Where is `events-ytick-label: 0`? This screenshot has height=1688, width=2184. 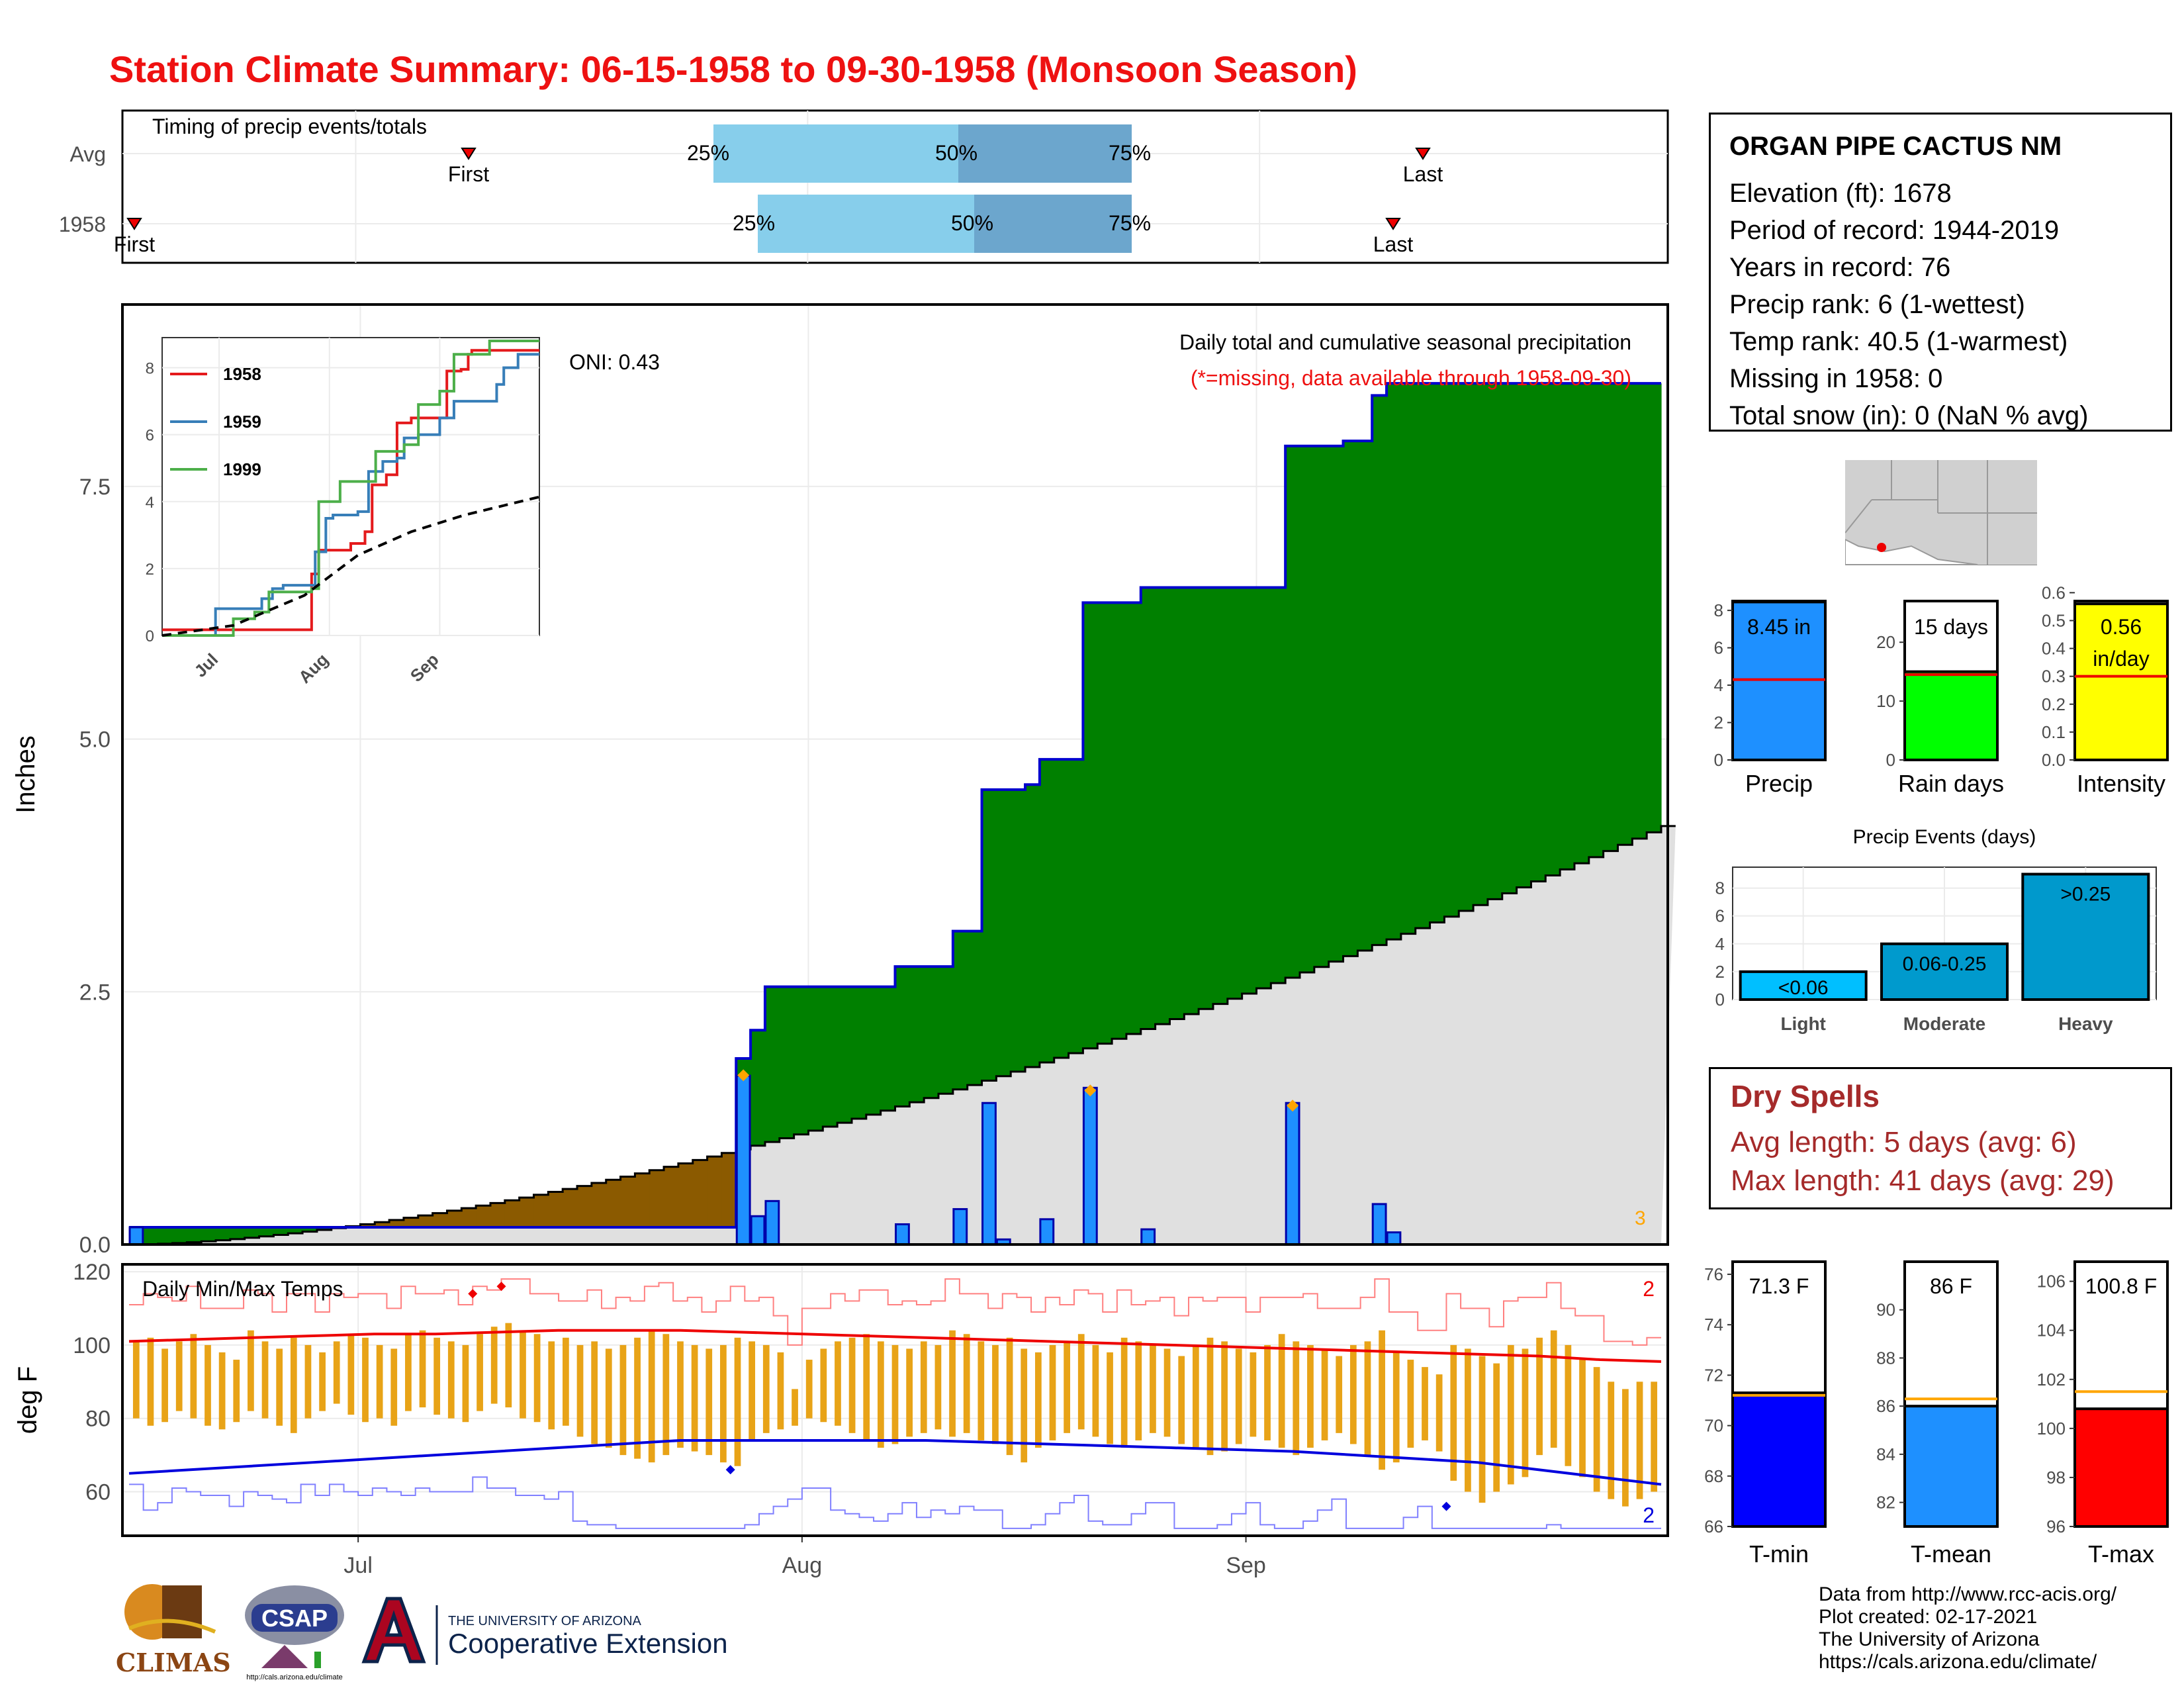
events-ytick-label: 0 is located at coordinates (1720, 999).